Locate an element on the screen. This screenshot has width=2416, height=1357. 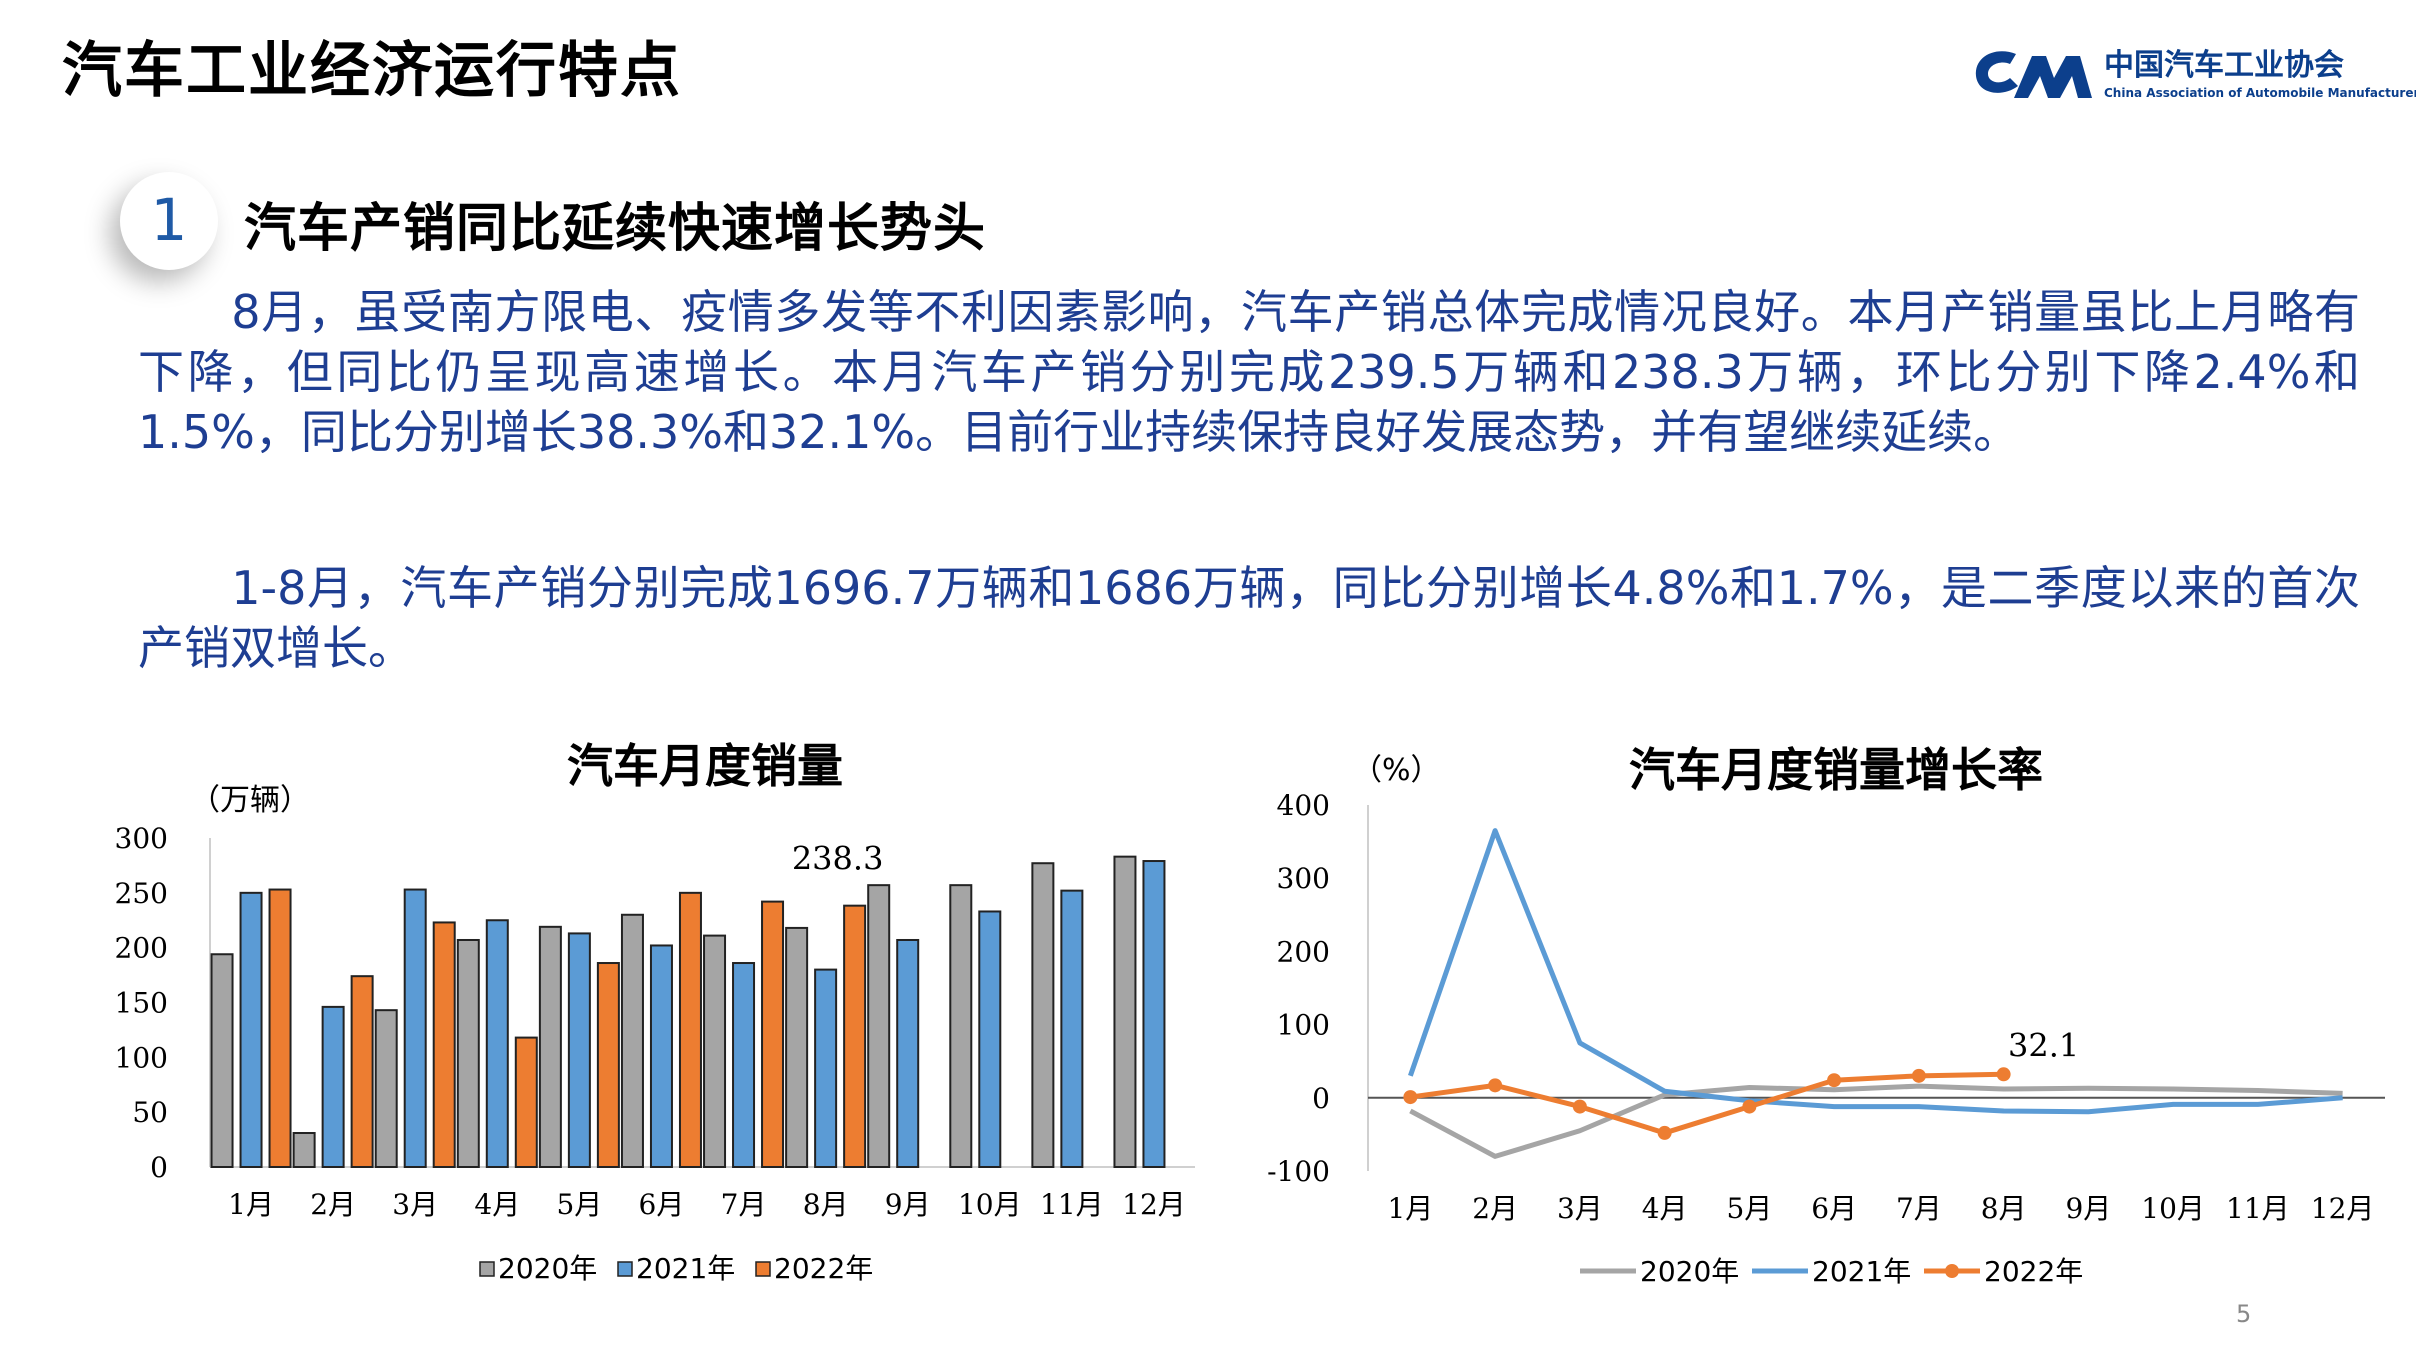
bar-2020年-10月 is located at coordinates (961, 1026).